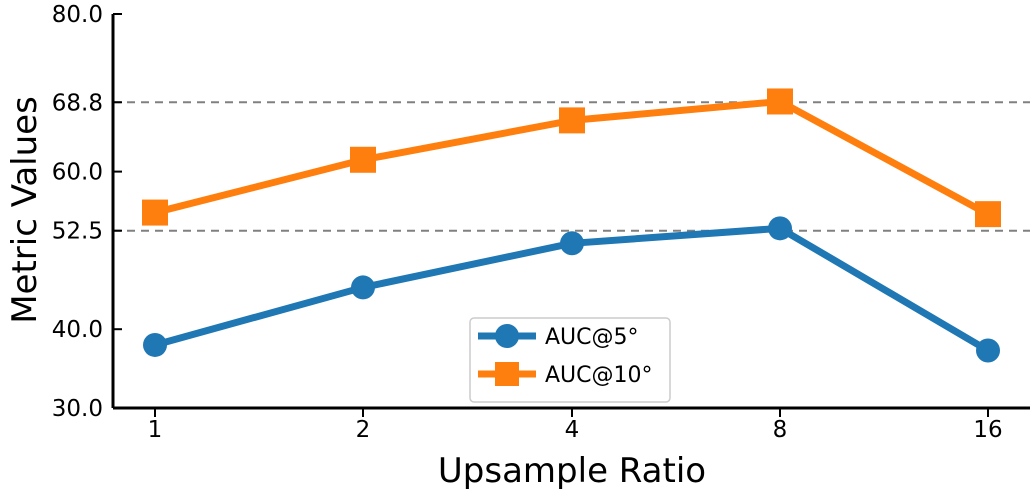 The width and height of the screenshot is (1034, 494). What do you see at coordinates (570, 360) in the screenshot?
I see `legend: AUC@5° AUC@10°` at bounding box center [570, 360].